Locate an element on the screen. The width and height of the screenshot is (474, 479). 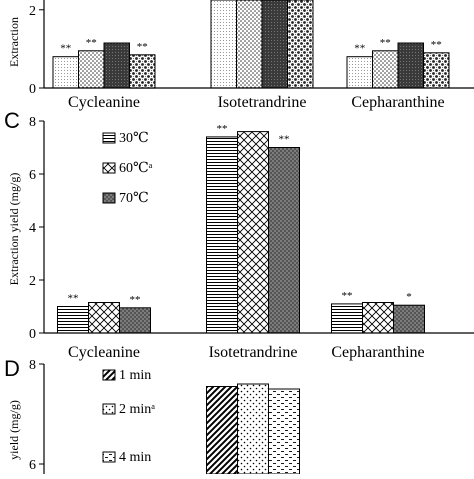
panel-letter: C is located at coordinates (12, 120).